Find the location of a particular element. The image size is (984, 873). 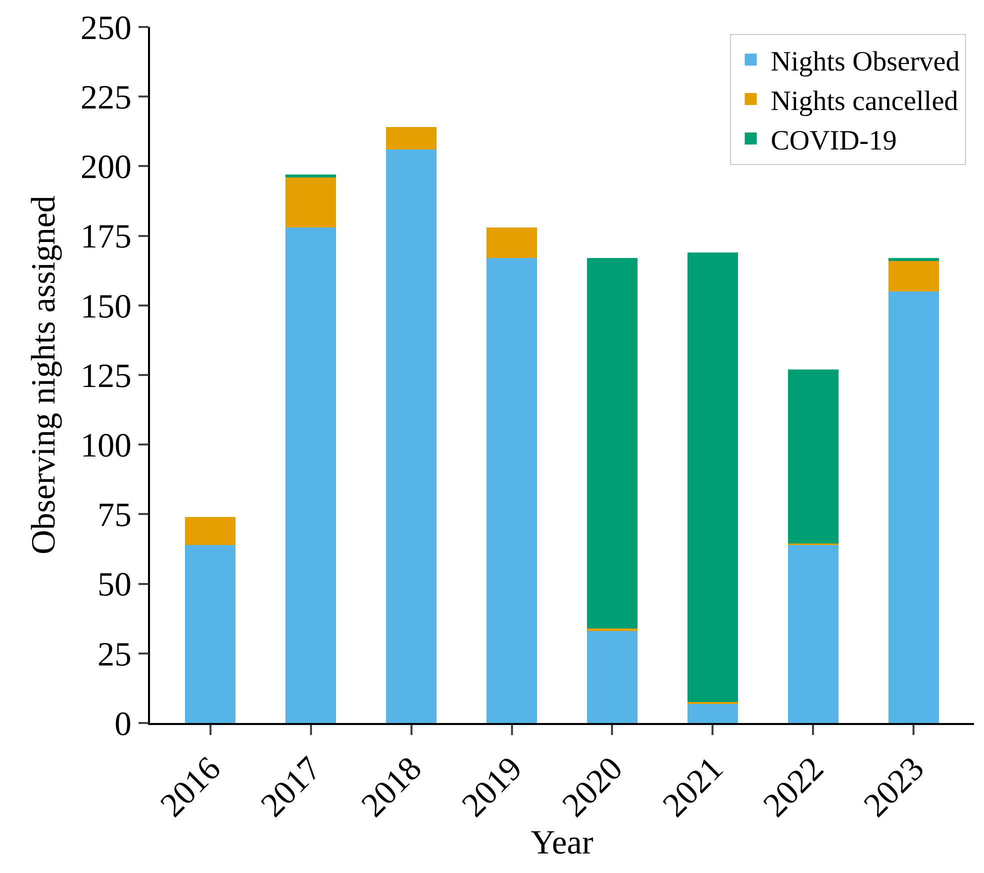

y-tick-label: 150 is located at coordinates (106, 307).